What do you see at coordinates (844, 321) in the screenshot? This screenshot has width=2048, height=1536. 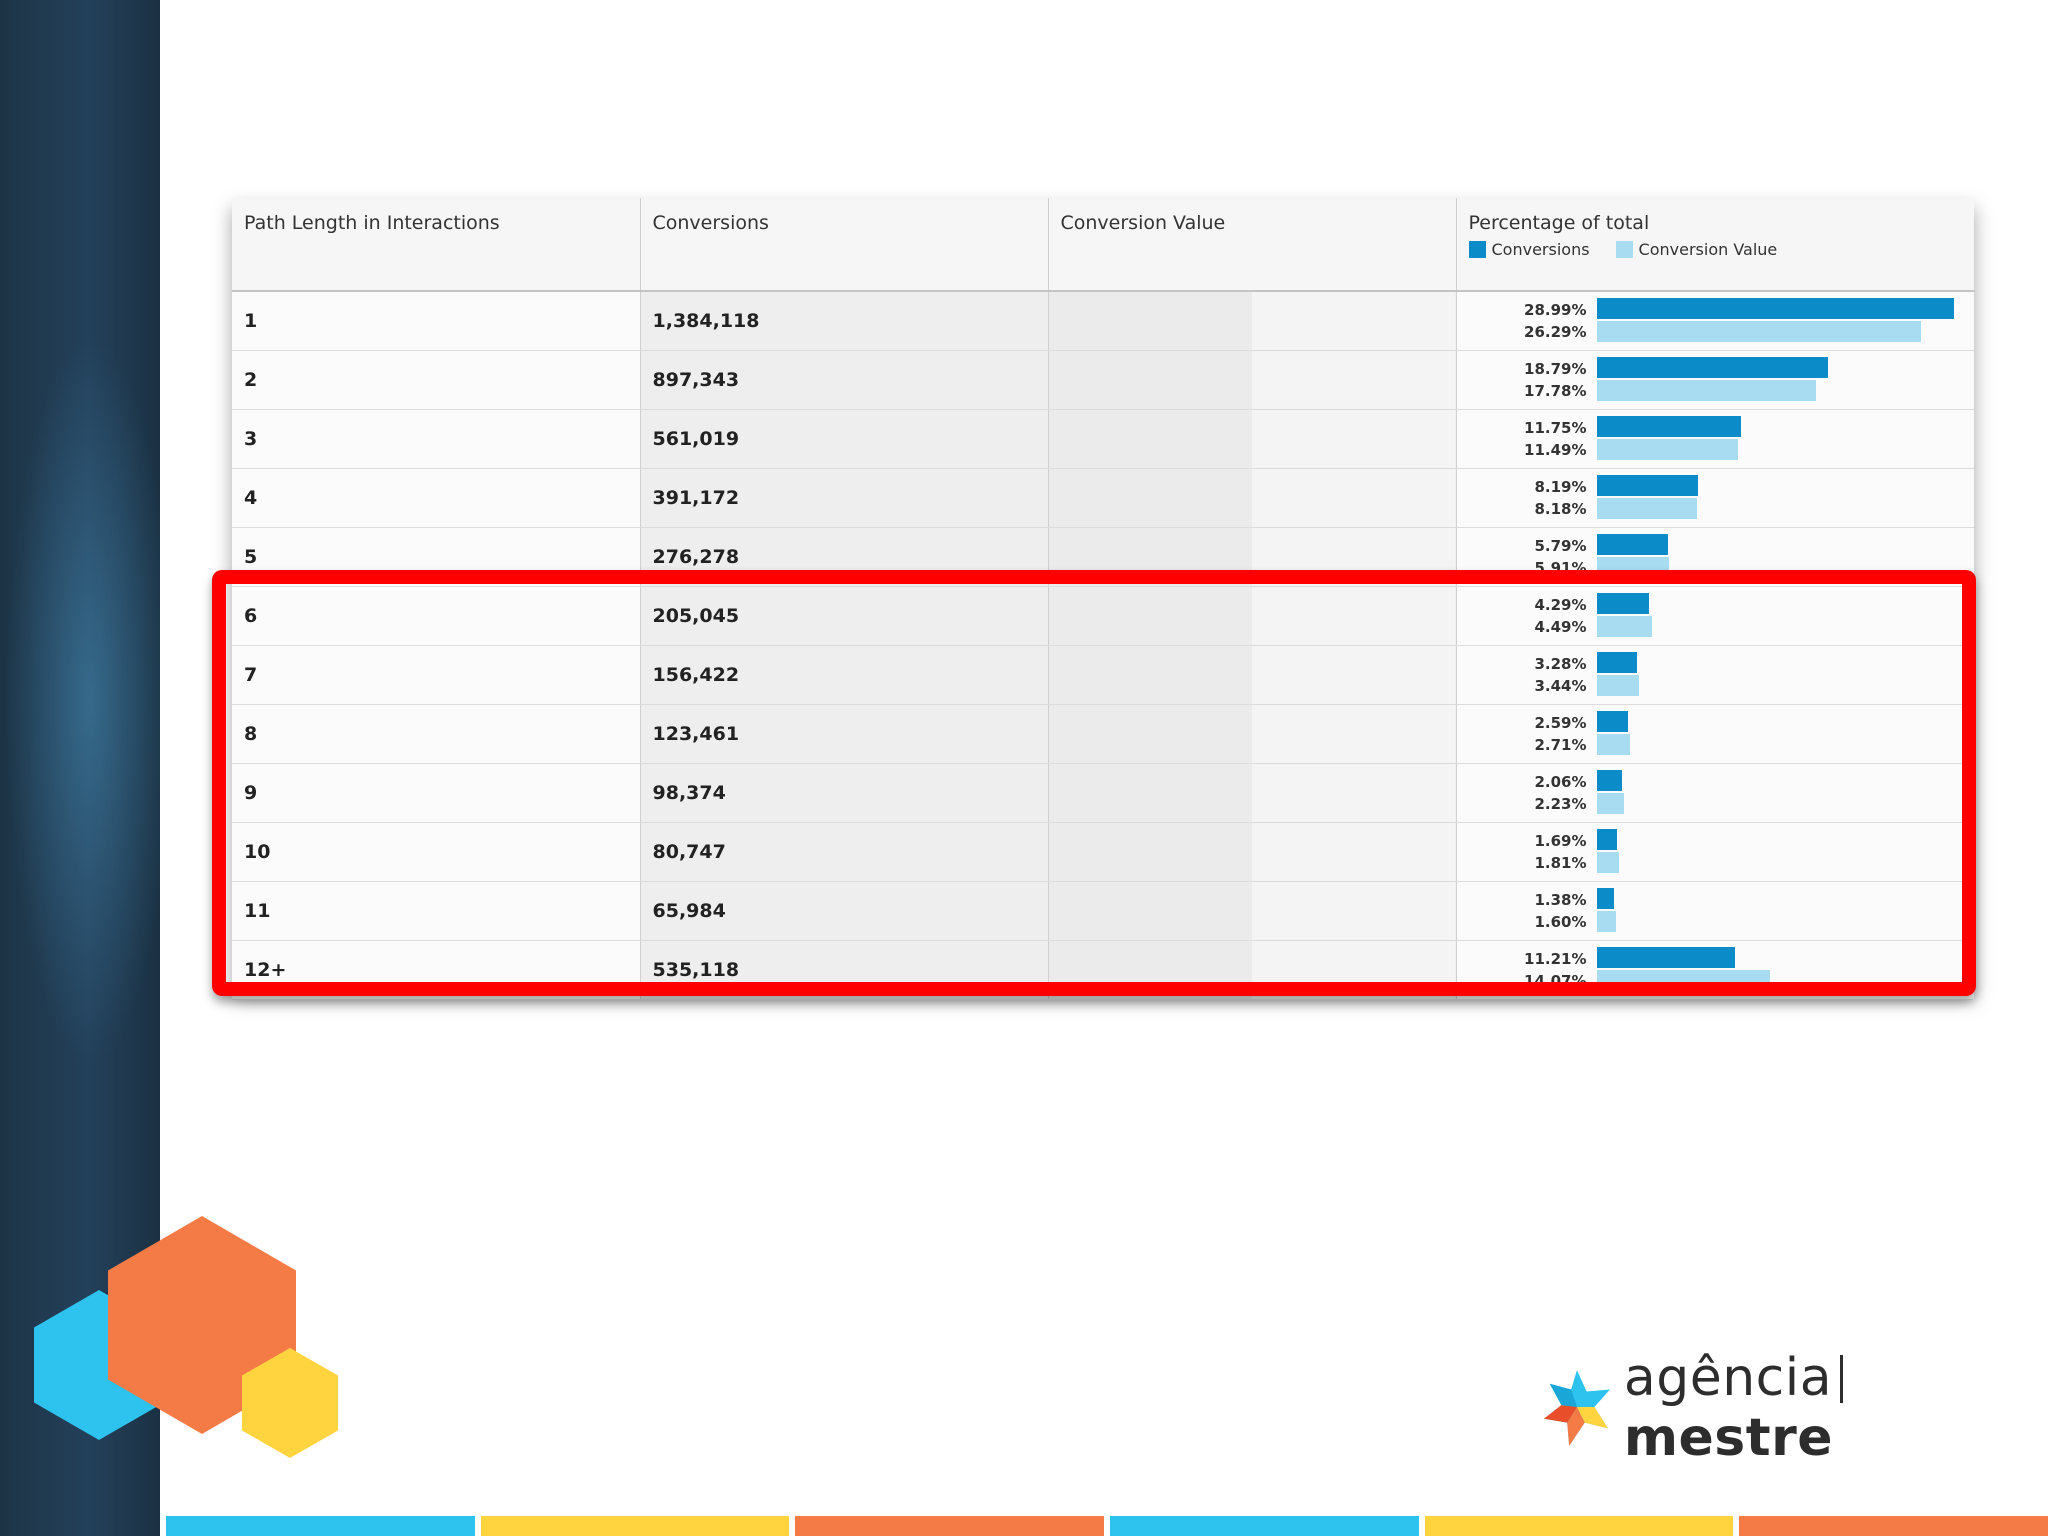 I see `cell-conversions: 1,384,118` at bounding box center [844, 321].